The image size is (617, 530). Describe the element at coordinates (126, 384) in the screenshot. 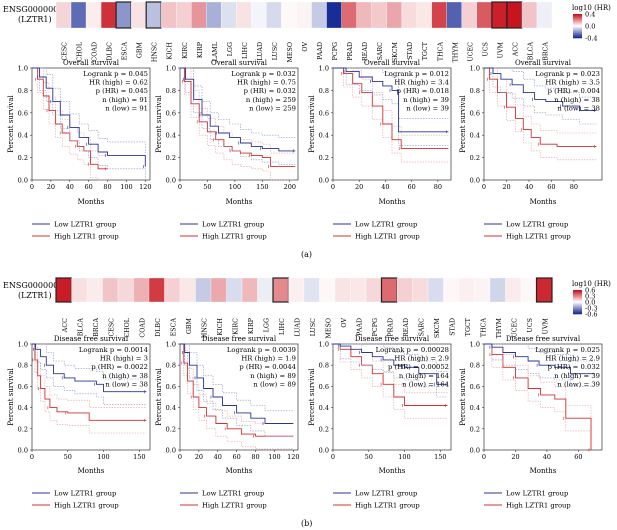

I see `stat-line: n (low) = 38` at that location.